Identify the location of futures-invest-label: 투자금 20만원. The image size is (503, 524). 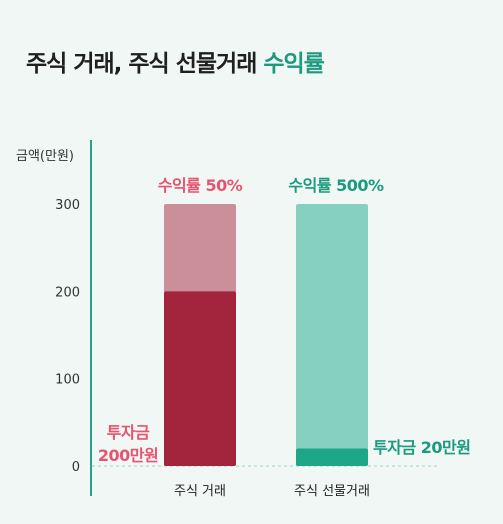
(421, 447).